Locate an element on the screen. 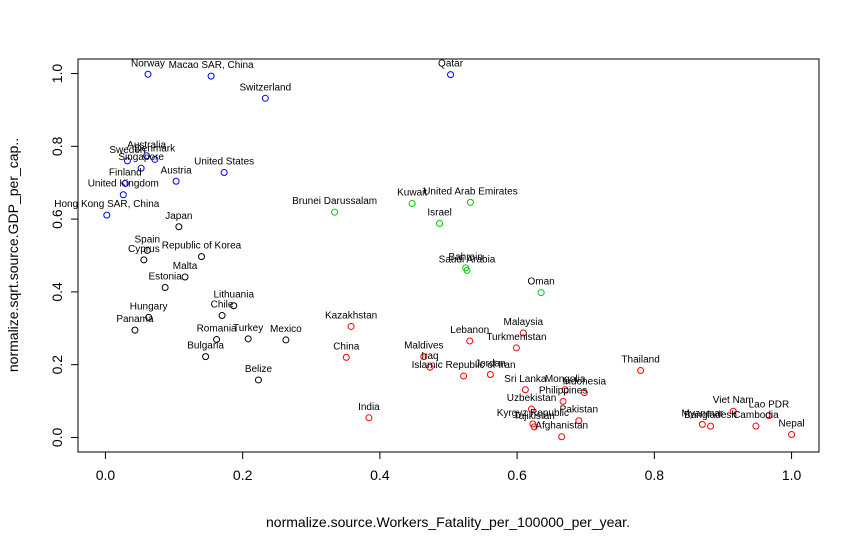 The width and height of the screenshot is (858, 554). point-label: Philippines is located at coordinates (563, 390).